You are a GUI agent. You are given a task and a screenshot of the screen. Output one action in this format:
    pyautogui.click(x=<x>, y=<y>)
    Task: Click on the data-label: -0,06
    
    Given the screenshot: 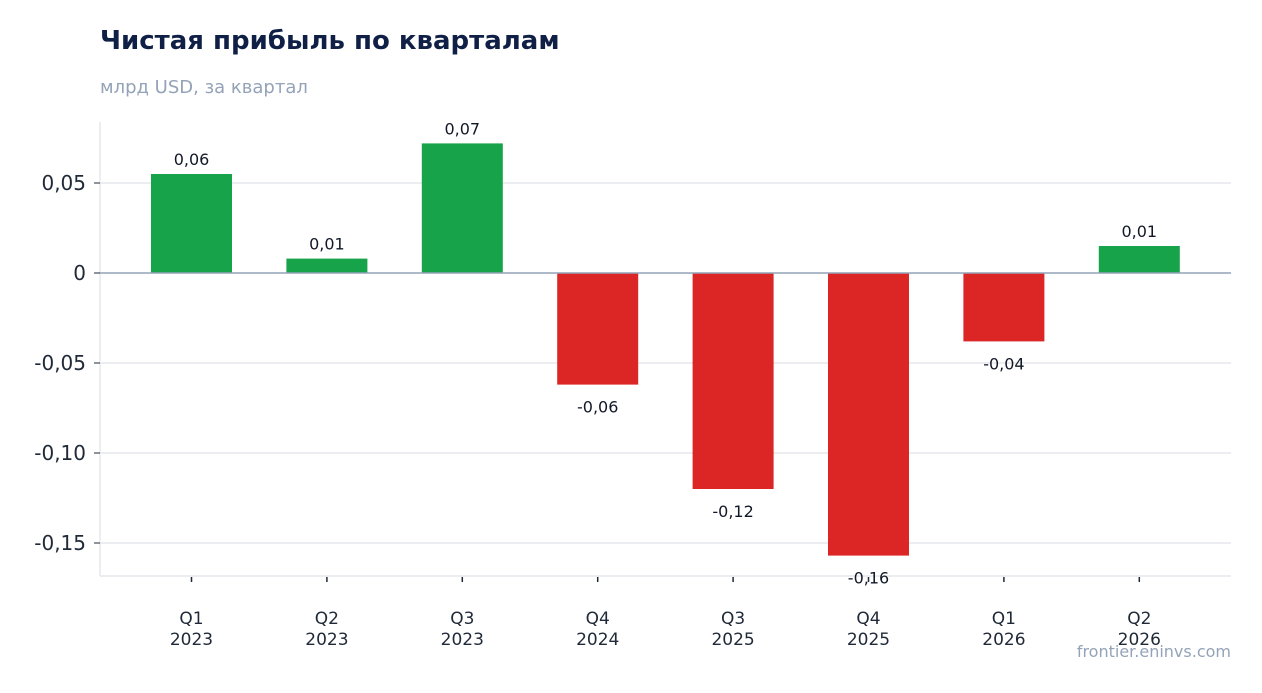 What is the action you would take?
    pyautogui.click(x=597, y=407)
    